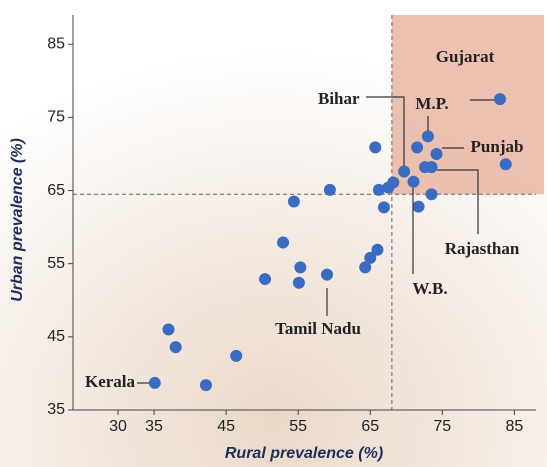 Image resolution: width=547 pixels, height=467 pixels. What do you see at coordinates (497, 146) in the screenshot?
I see `annotation: Punjab` at bounding box center [497, 146].